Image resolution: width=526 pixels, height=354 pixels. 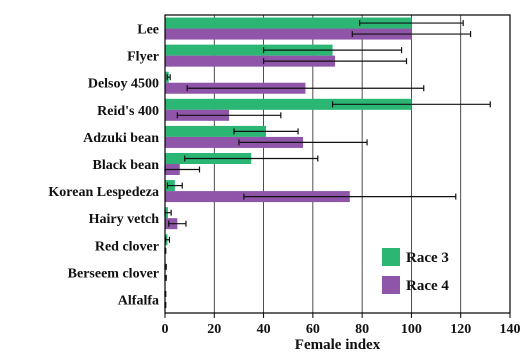 I want to click on category-label: Black bean, so click(x=125, y=165).